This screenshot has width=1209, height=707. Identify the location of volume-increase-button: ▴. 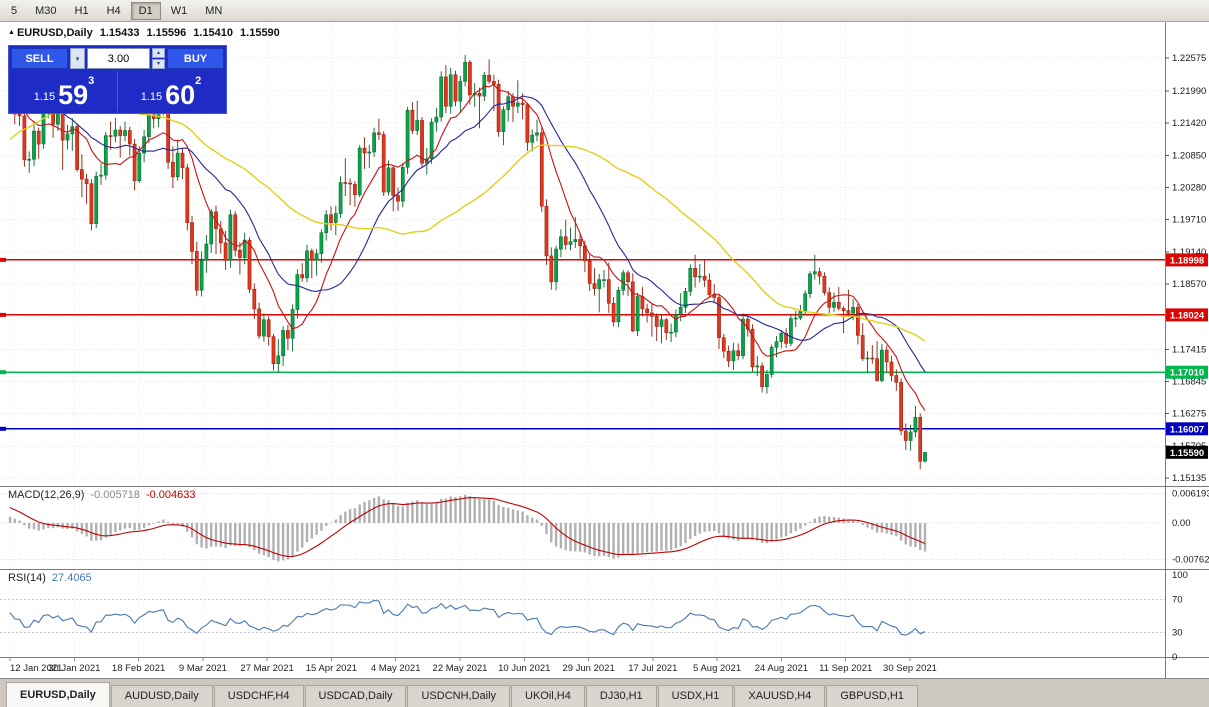
(158, 53).